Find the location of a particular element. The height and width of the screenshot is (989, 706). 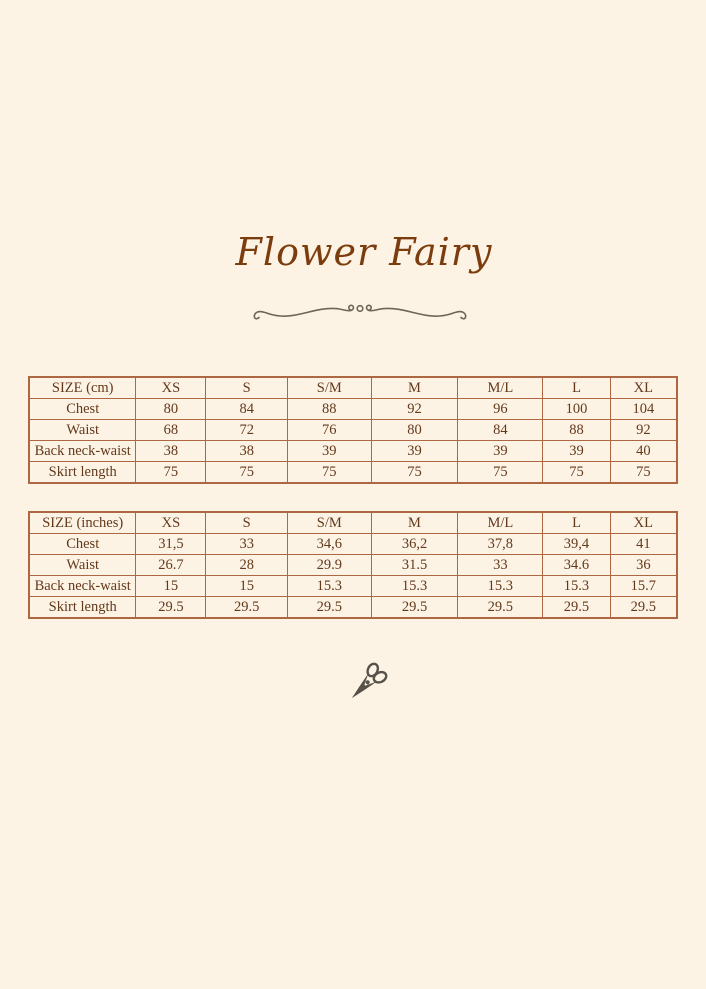

table-row-waist: Waist 68 72 76 80 84 88 92 is located at coordinates (353, 430).